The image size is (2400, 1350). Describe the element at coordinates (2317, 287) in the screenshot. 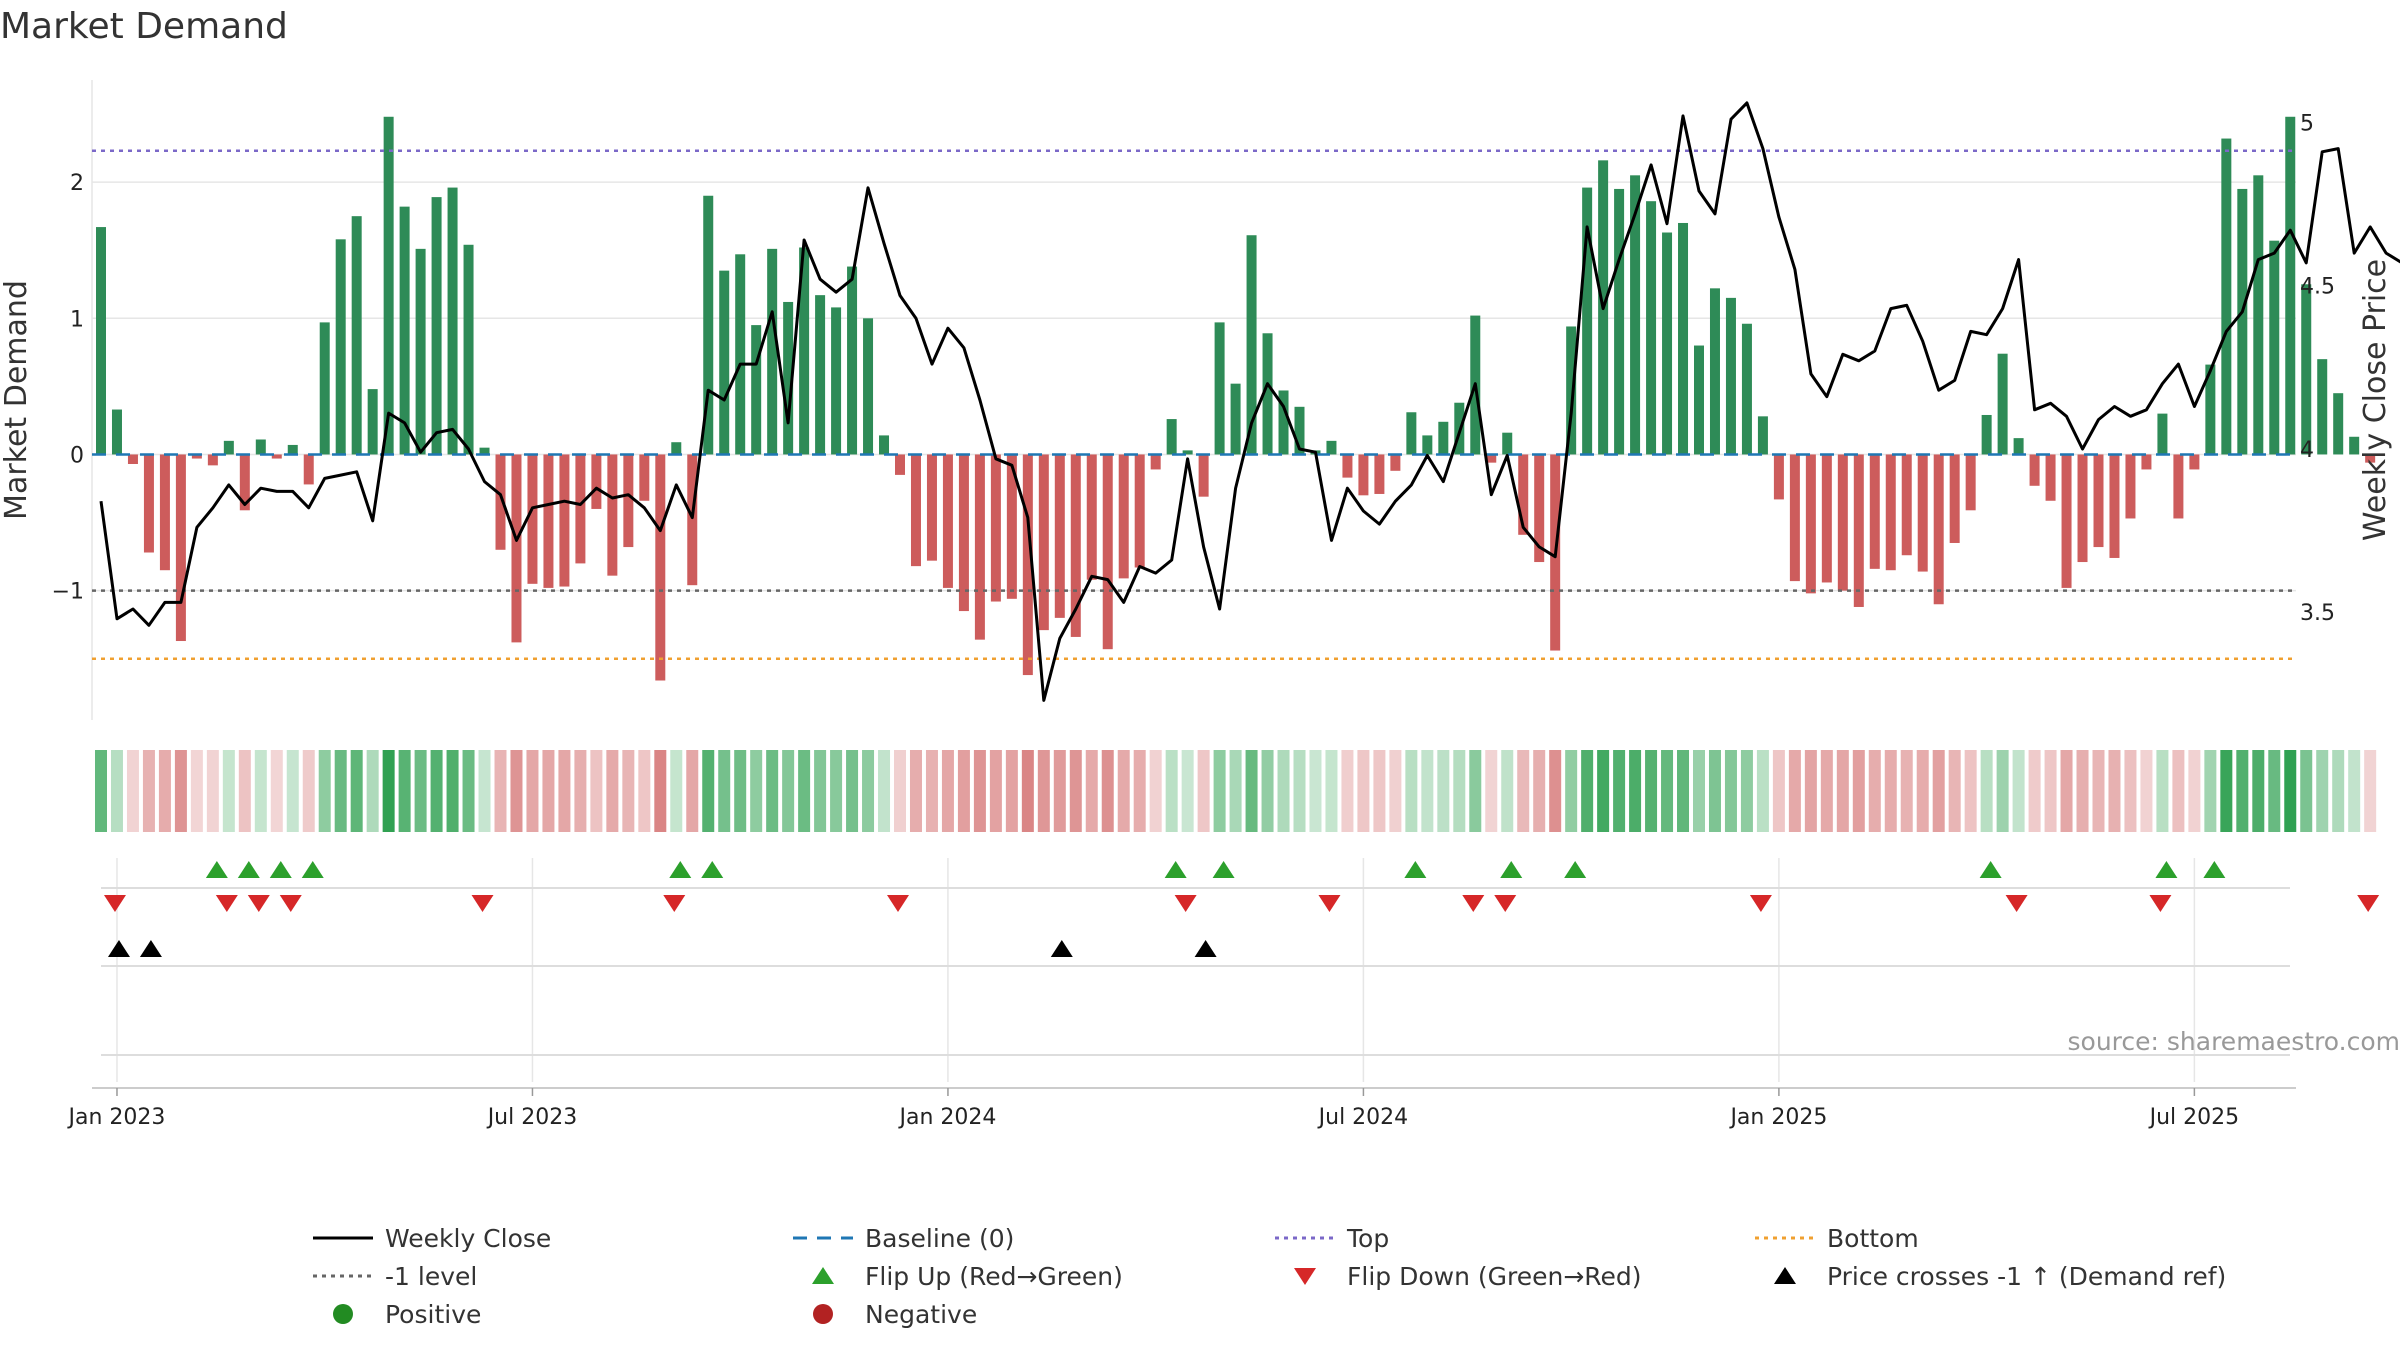

I see `y2-tick-label: 4.5` at that location.